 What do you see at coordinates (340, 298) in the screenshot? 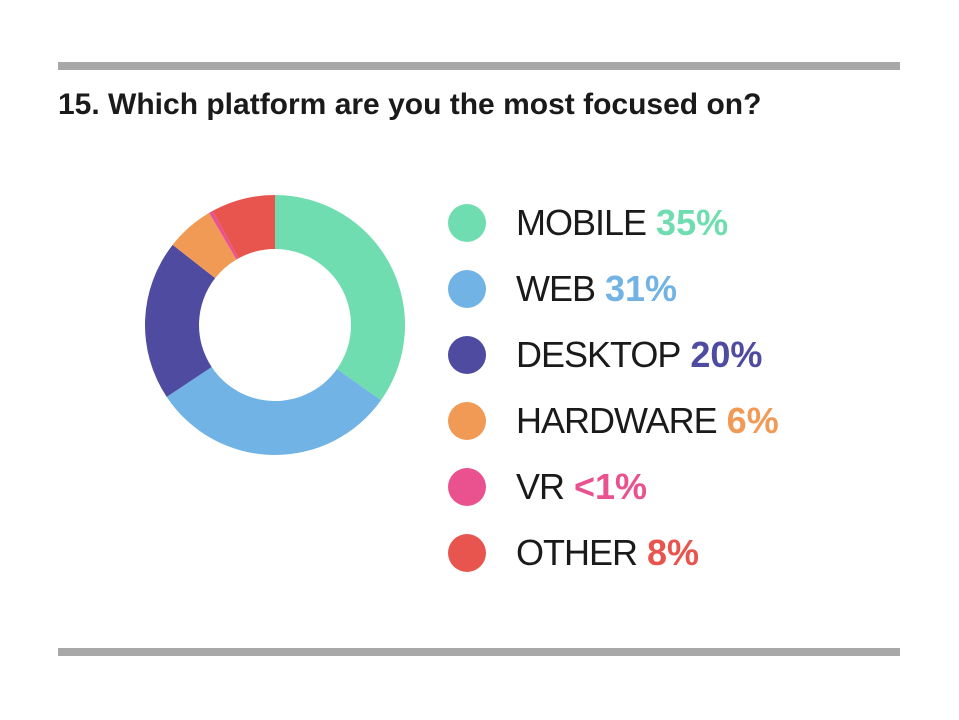
I see `donut-slice-mobile` at bounding box center [340, 298].